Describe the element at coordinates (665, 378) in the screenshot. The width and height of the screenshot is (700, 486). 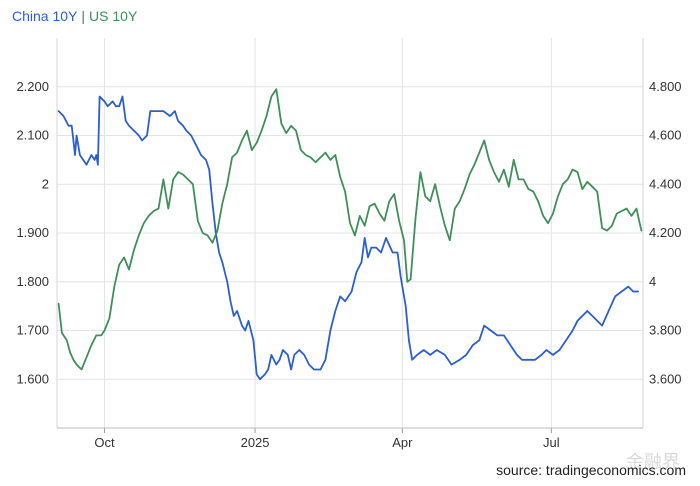
I see `right-axis-tick-label: 3.600` at that location.